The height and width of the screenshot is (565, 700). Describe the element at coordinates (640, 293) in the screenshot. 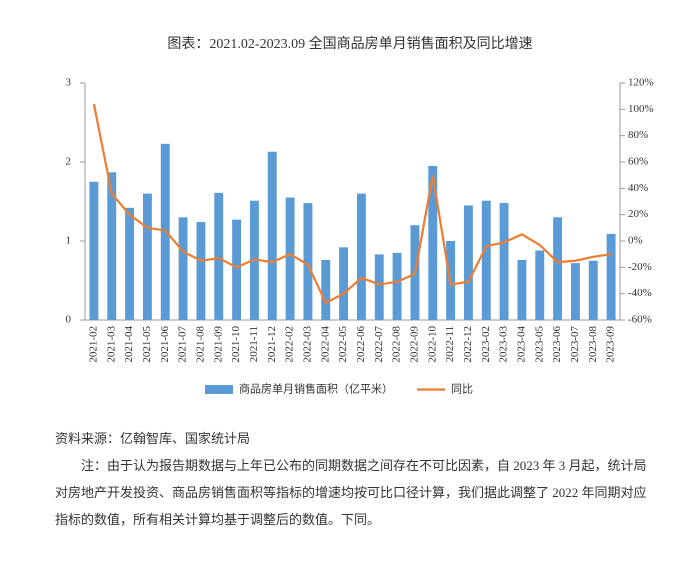

I see `y2-tick-label: -40%` at that location.